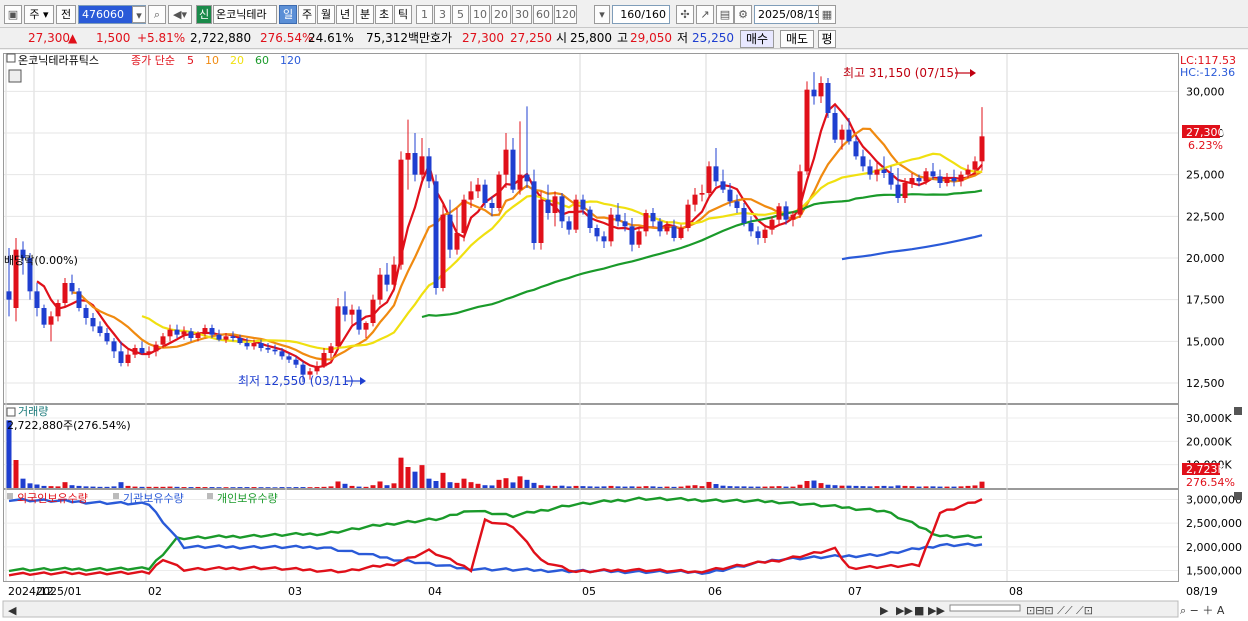 The image size is (1248, 621). What do you see at coordinates (288, 14) in the screenshot?
I see `period-tab-0: 일` at bounding box center [288, 14].